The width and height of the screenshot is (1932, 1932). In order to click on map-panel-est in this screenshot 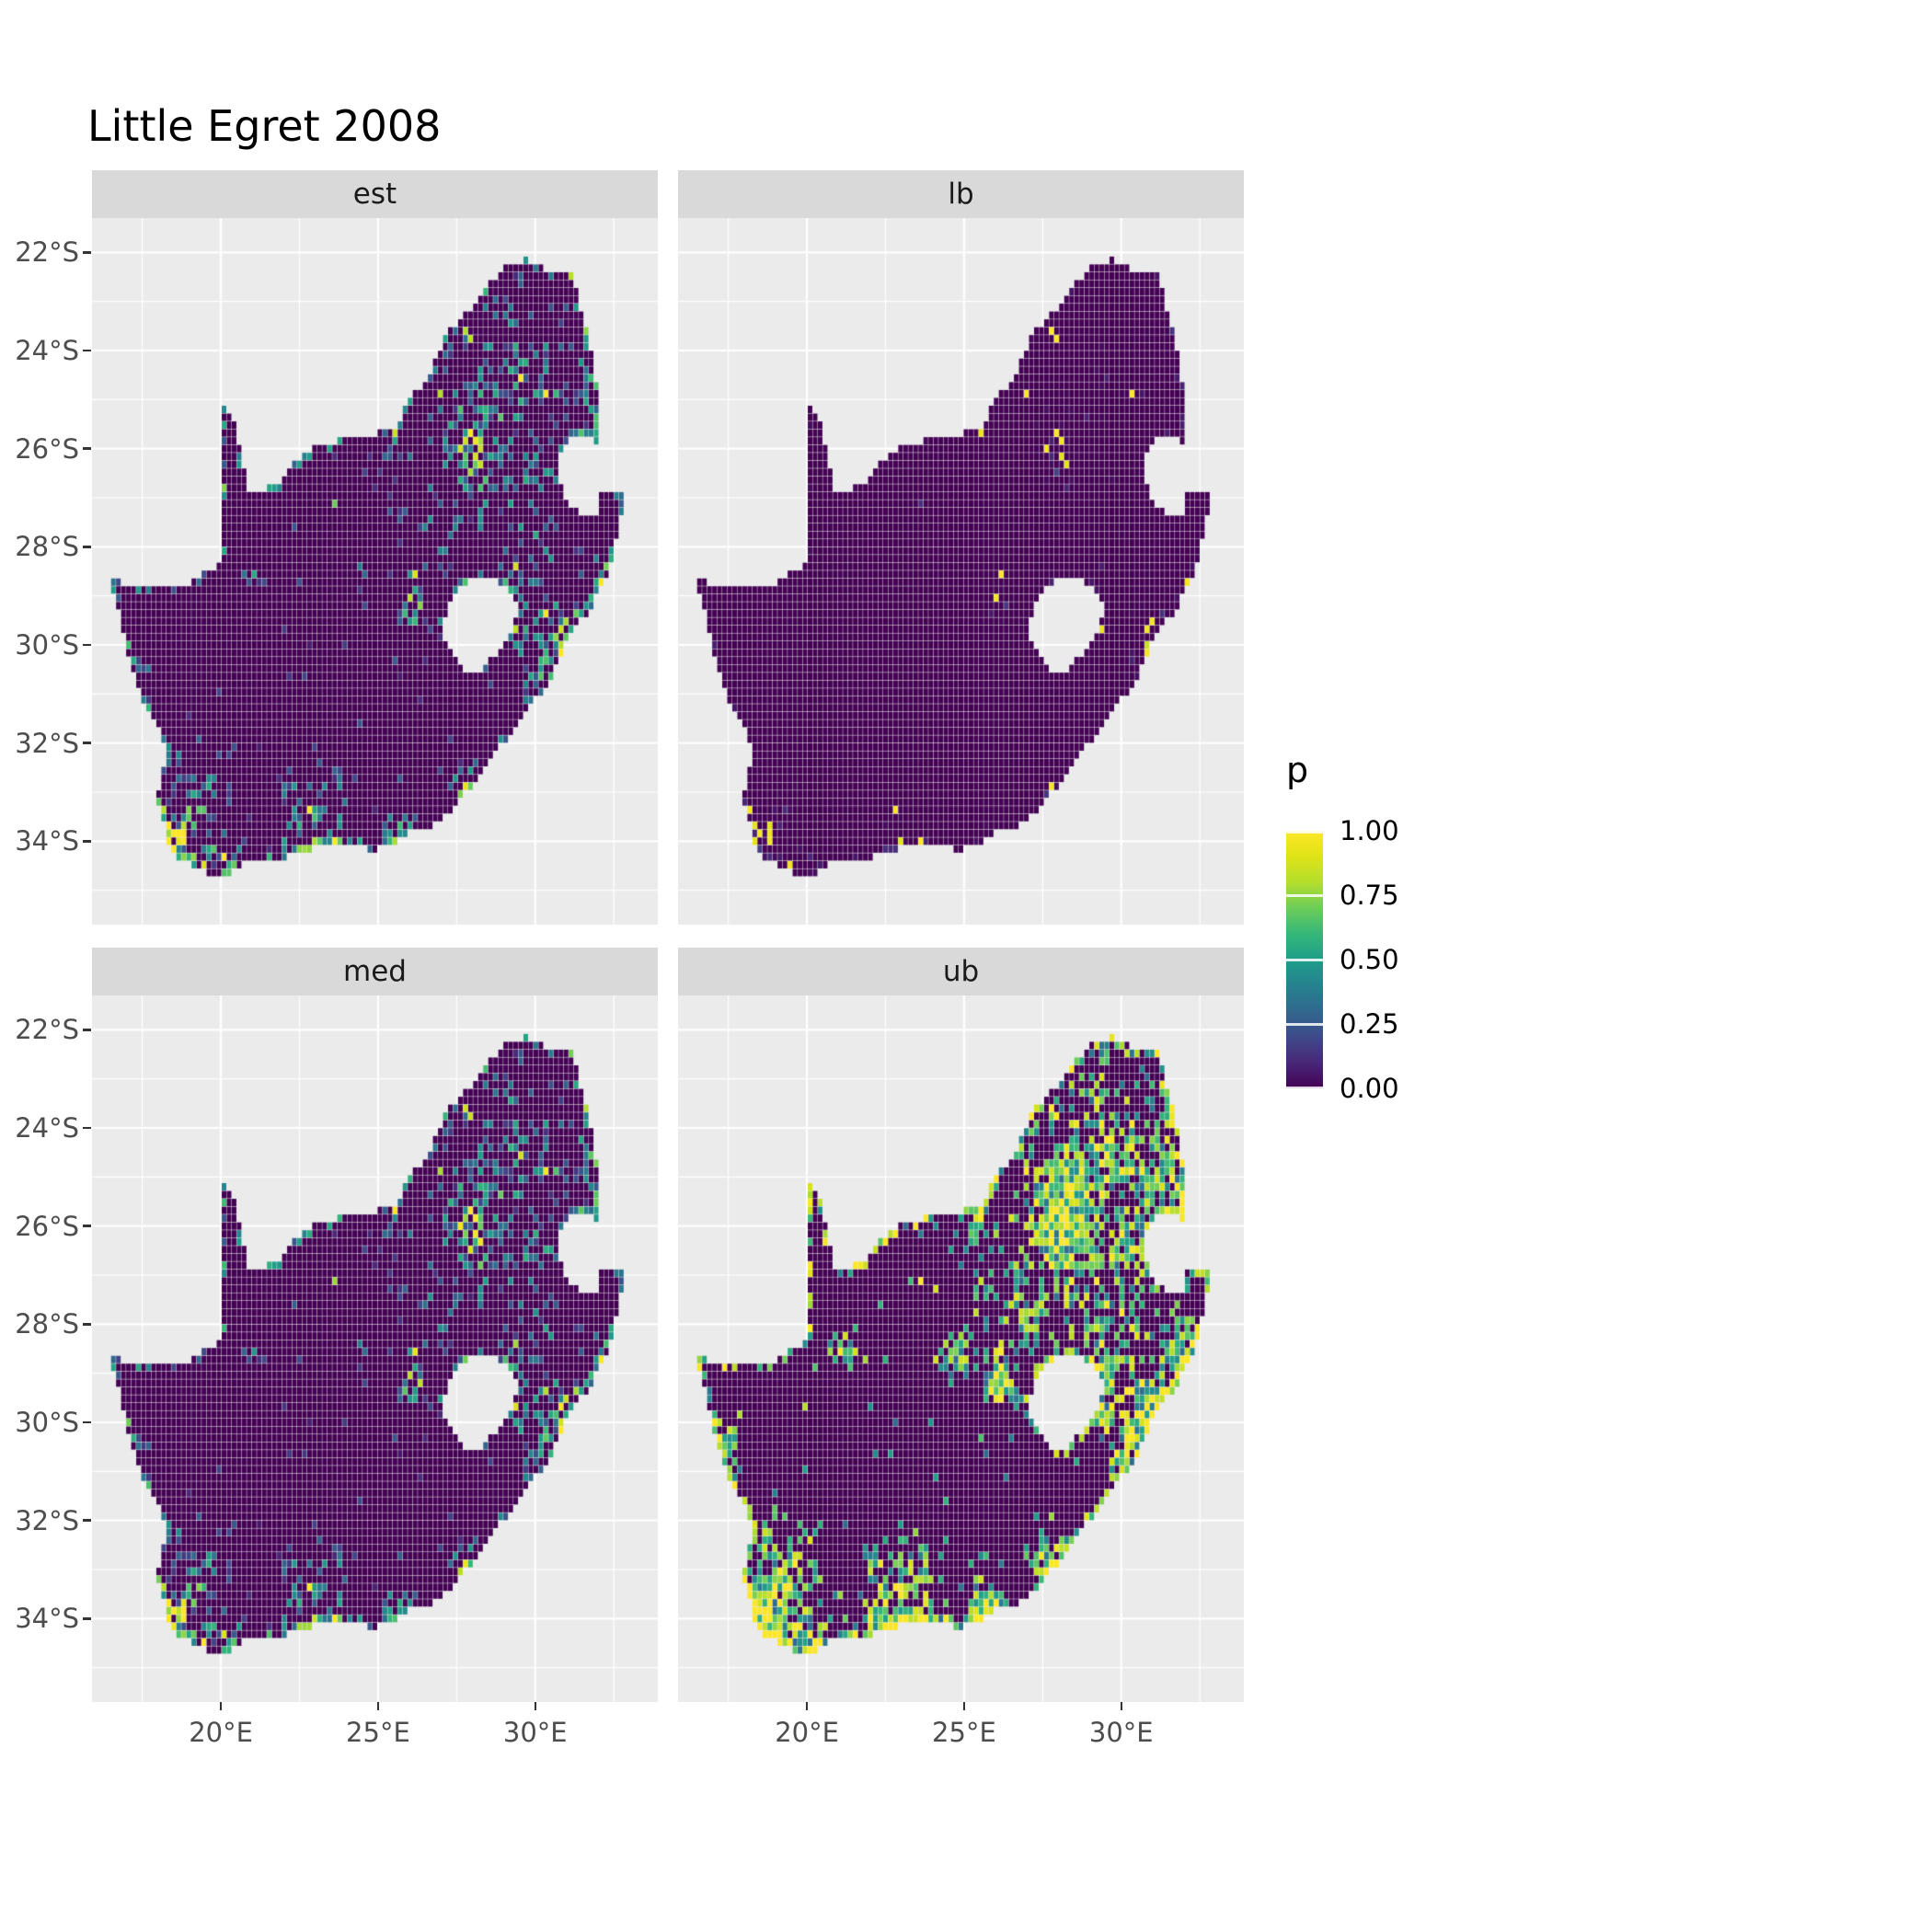, I will do `click(375, 571)`.